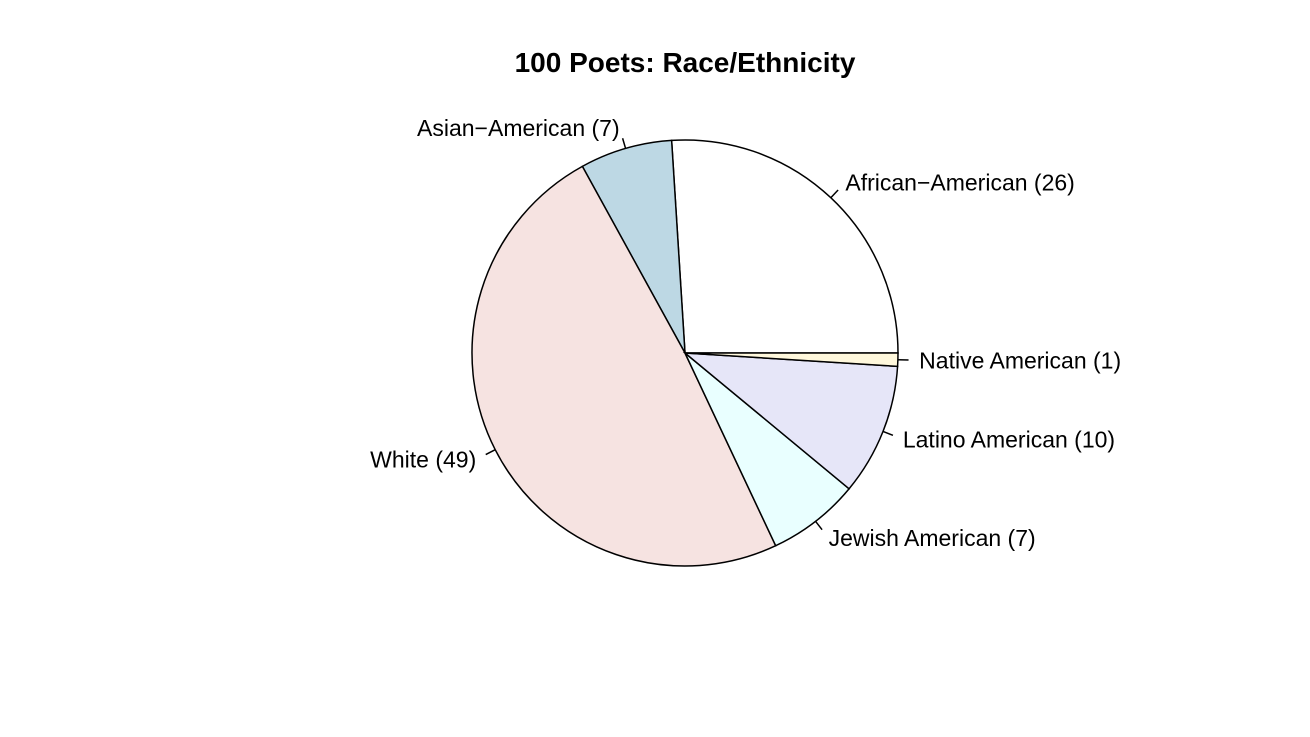 The image size is (1310, 737). Describe the element at coordinates (959, 182) in the screenshot. I see `pie-slice-label: African−American (26)` at that location.